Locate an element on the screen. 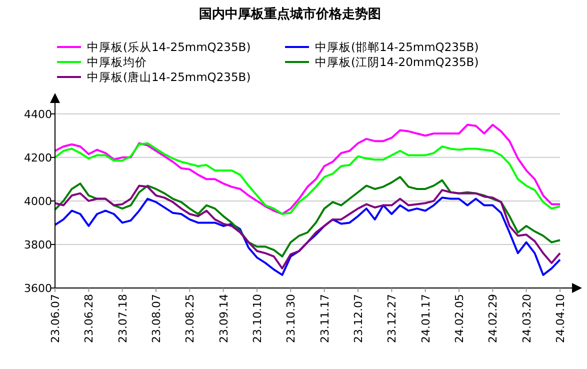  x-tick-label: 23.10.10 is located at coordinates (257, 318).